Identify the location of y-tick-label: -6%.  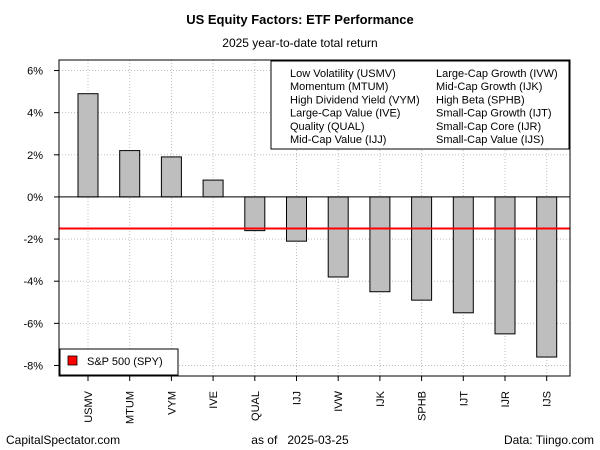
(33, 324).